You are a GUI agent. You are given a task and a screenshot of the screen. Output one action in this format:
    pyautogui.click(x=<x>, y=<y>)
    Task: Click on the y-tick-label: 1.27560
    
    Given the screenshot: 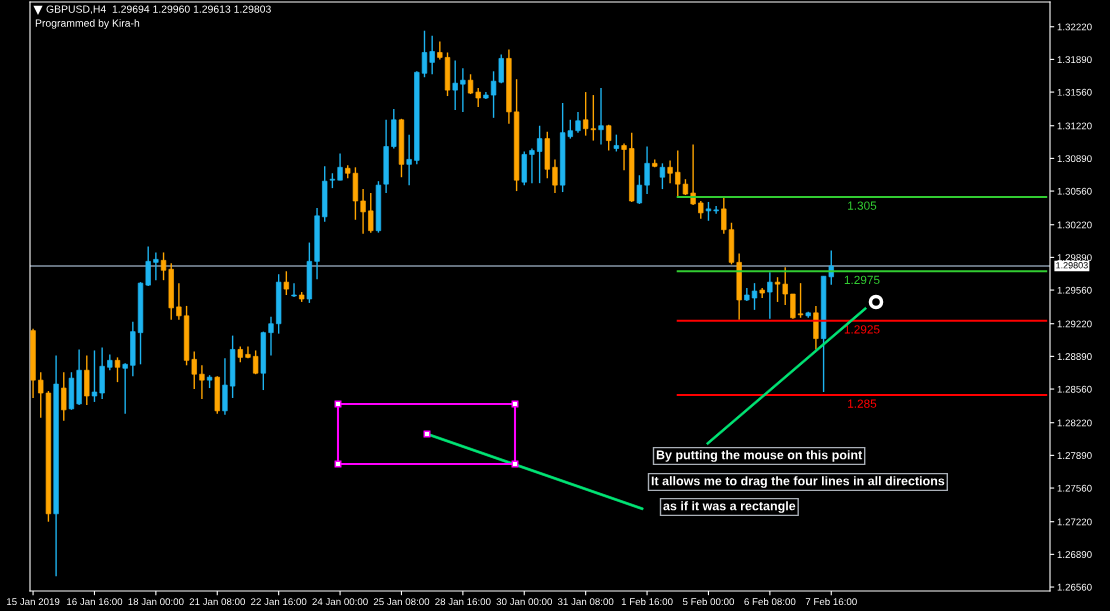 What is the action you would take?
    pyautogui.click(x=1074, y=488)
    